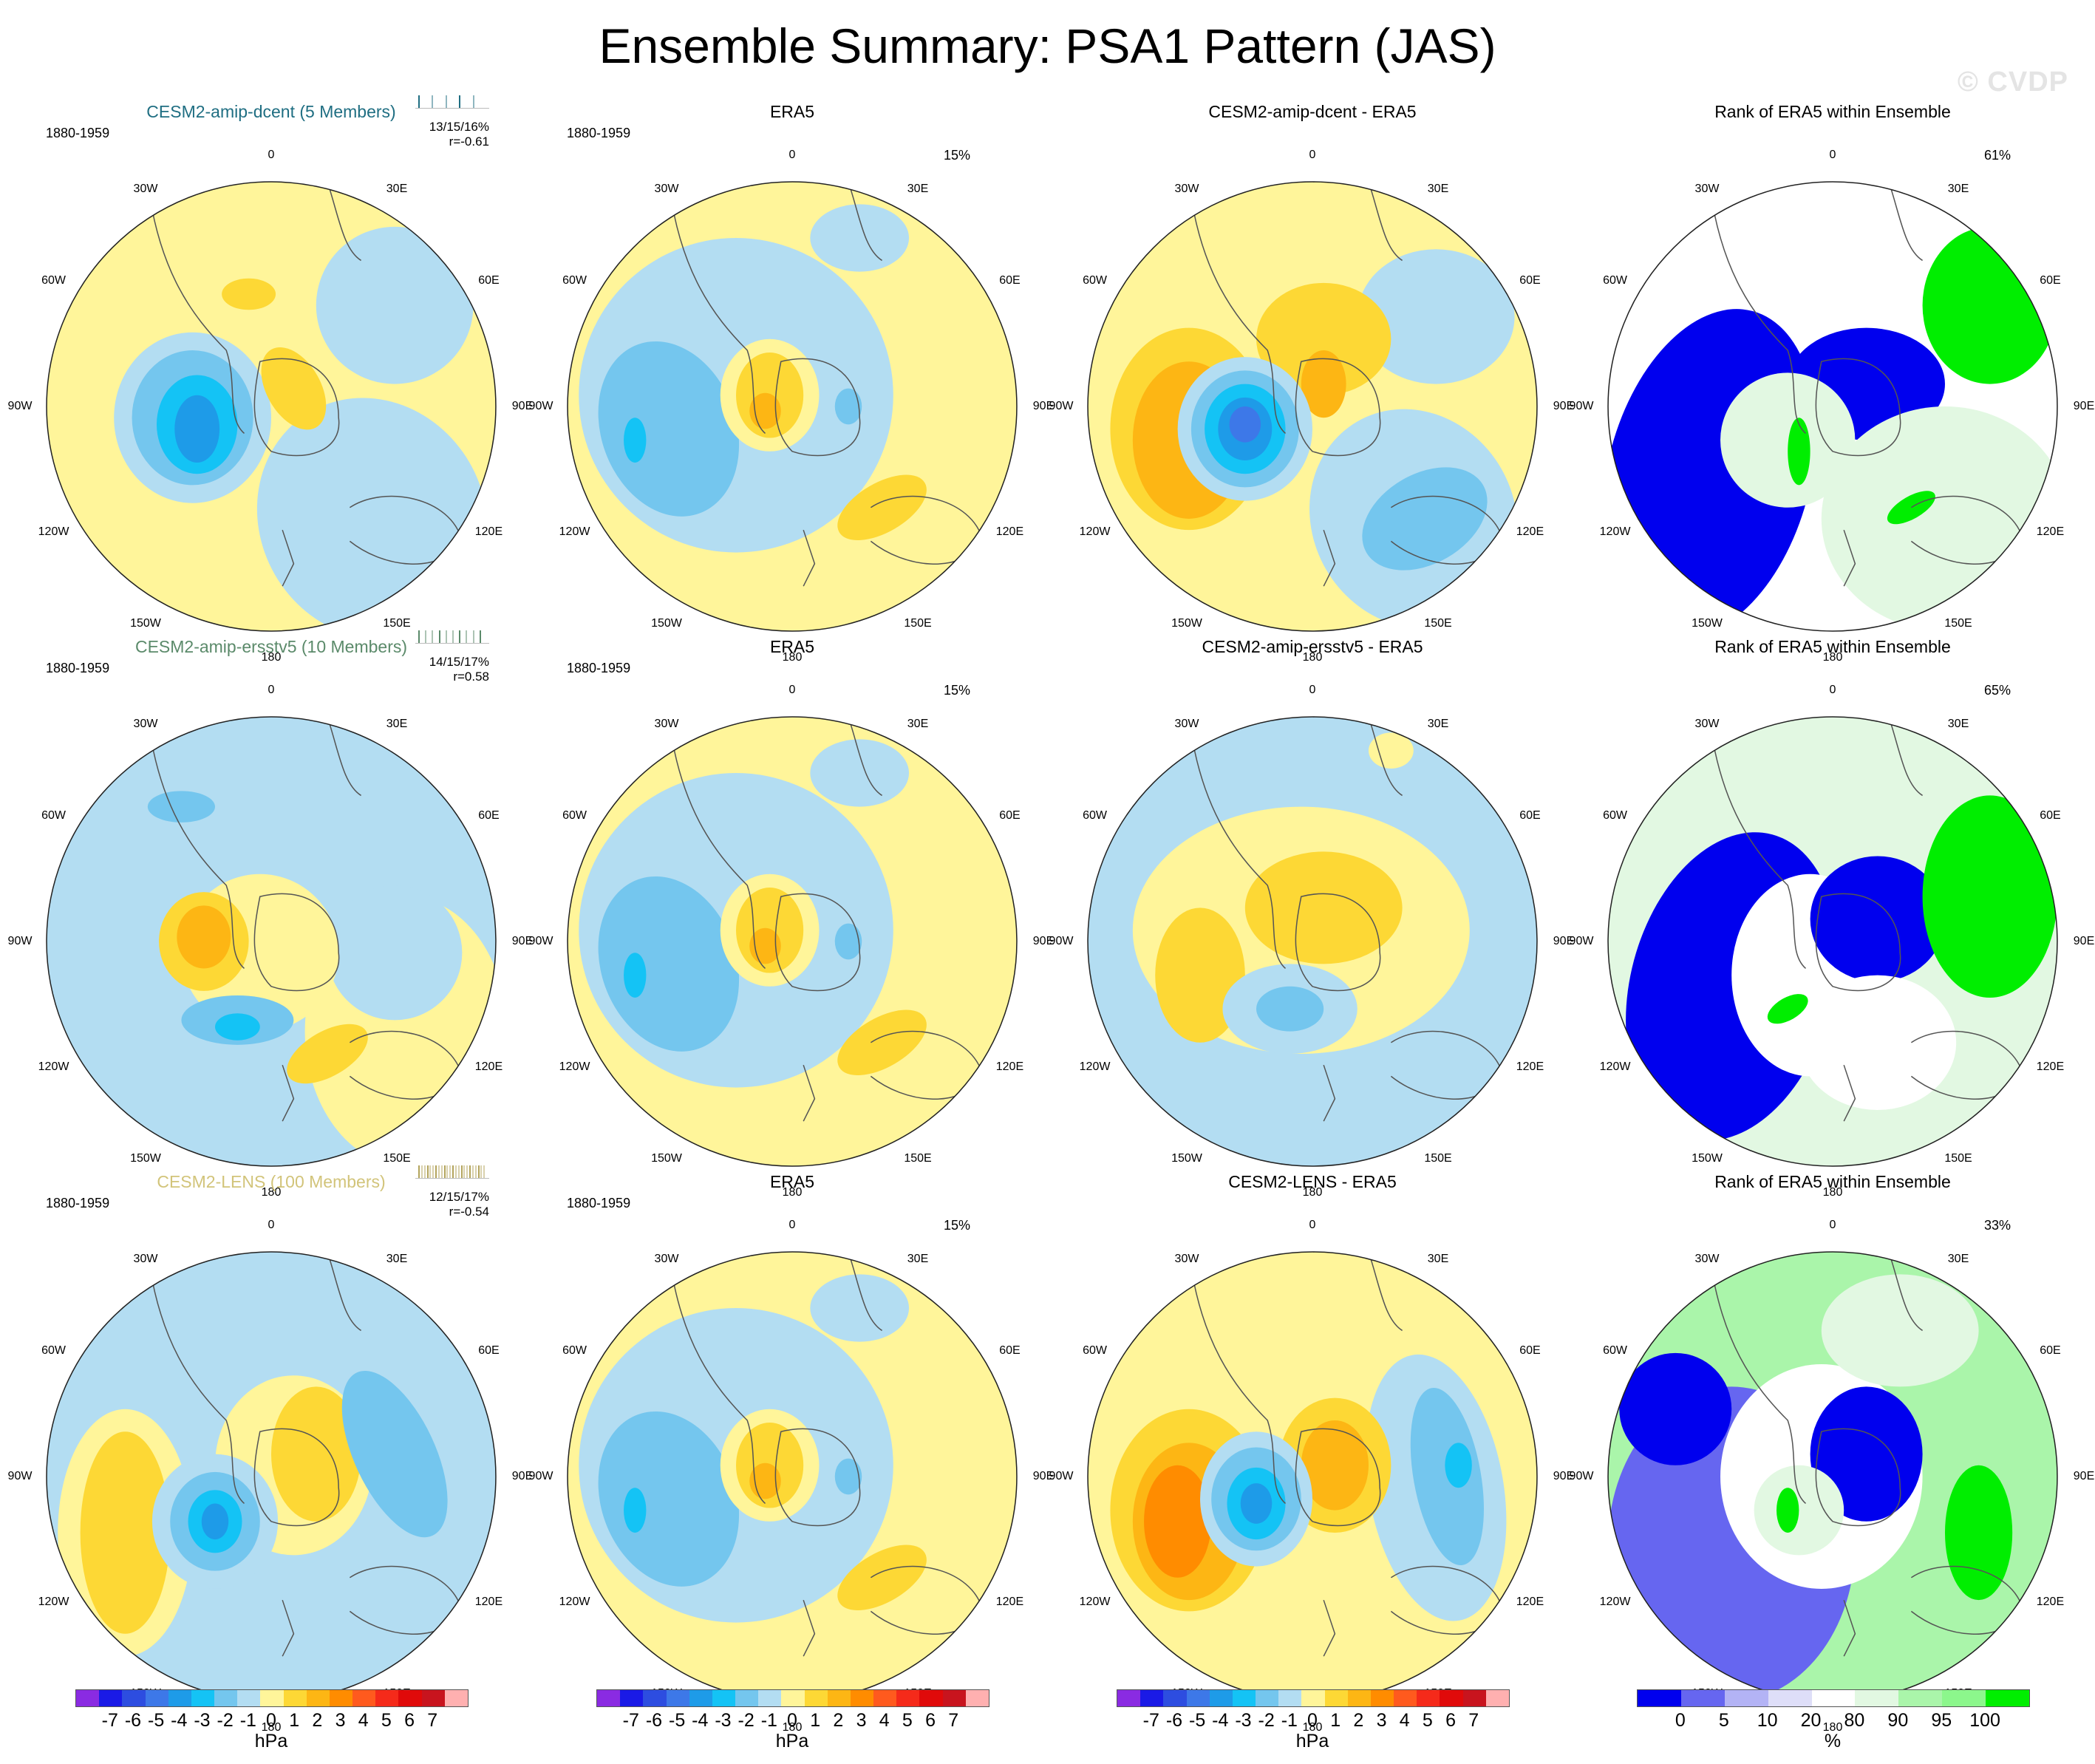 Image resolution: width=2095 pixels, height=1764 pixels. Describe the element at coordinates (792, 1698) in the screenshot. I see `colorbar` at that location.